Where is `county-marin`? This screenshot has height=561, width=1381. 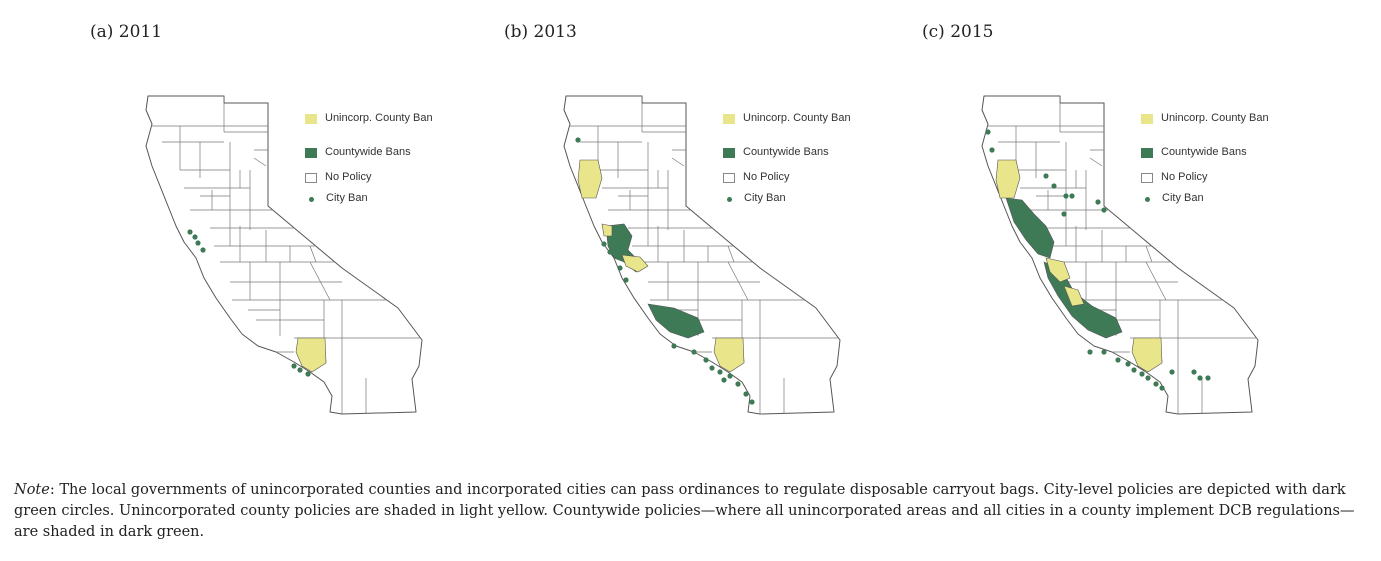 county-marin is located at coordinates (607, 230).